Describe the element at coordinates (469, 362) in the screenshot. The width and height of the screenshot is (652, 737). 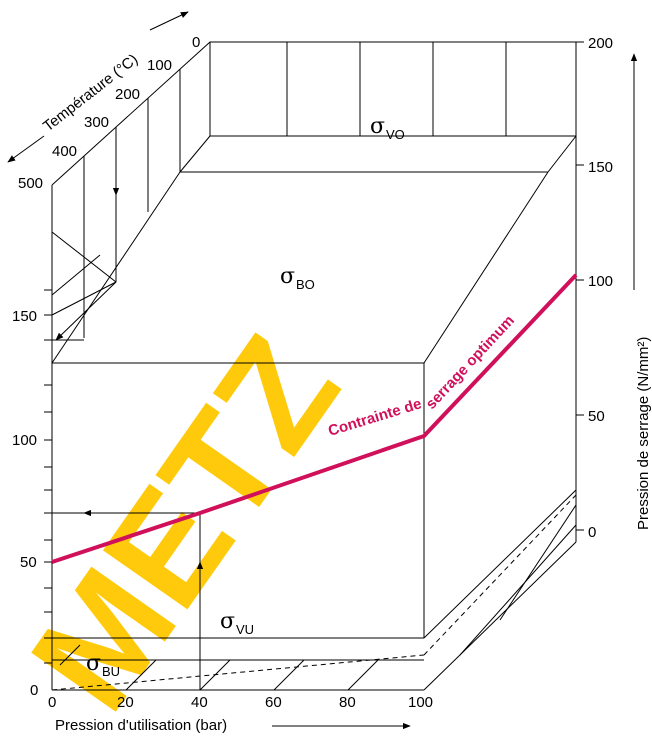
I see `curve-label-2: serrage optimum` at that location.